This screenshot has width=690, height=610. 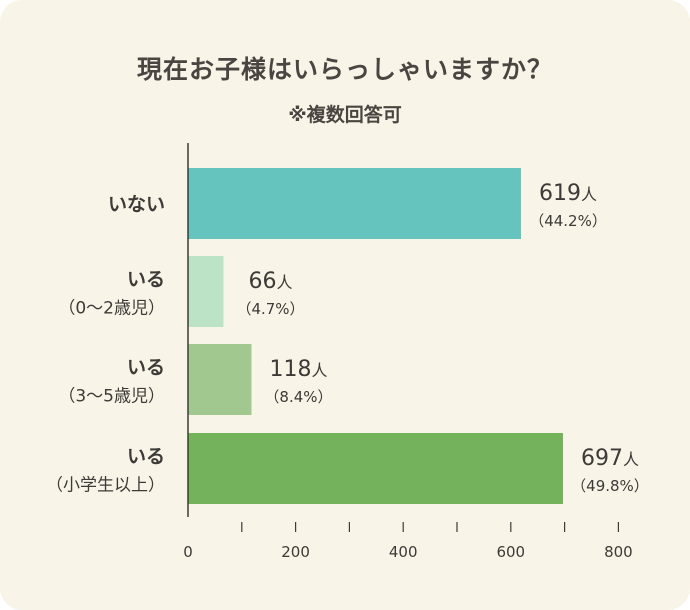 What do you see at coordinates (345, 115) in the screenshot?
I see `chart-subtitle: ※複数回答可` at bounding box center [345, 115].